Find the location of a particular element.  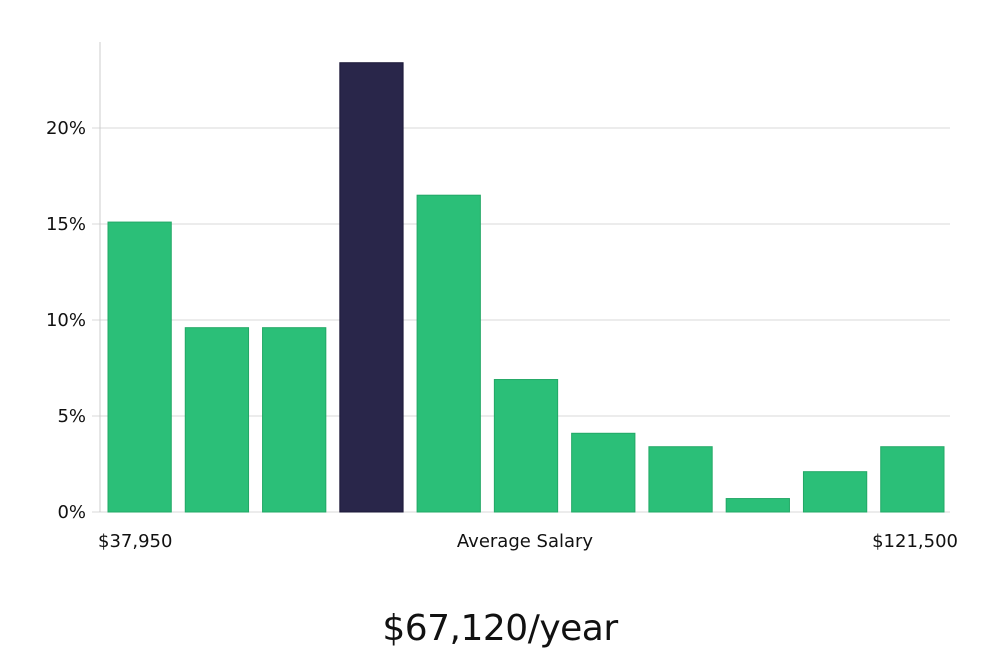

y-tick-label-0: 0% is located at coordinates (71, 512).